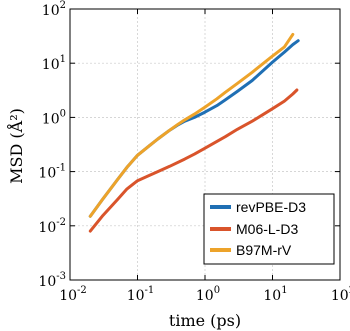  Describe the element at coordinates (275, 294) in the screenshot. I see `x-tick-label: 10¹` at that location.